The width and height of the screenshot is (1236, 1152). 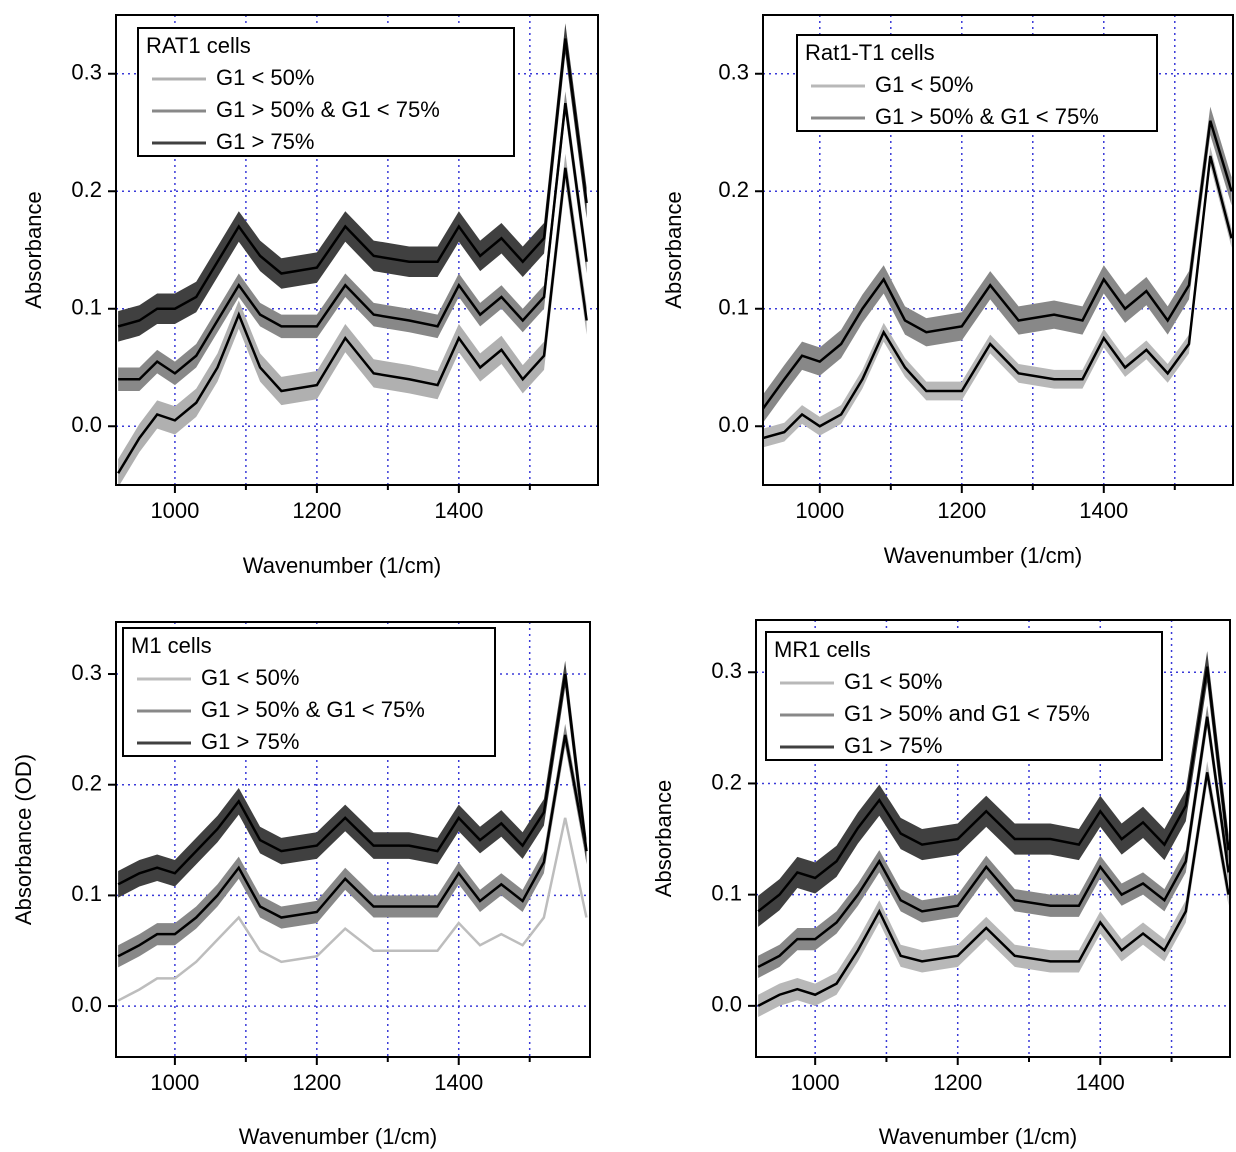 I want to click on legend-label: G1 > 50% and G1 < 75%, so click(x=967, y=713).